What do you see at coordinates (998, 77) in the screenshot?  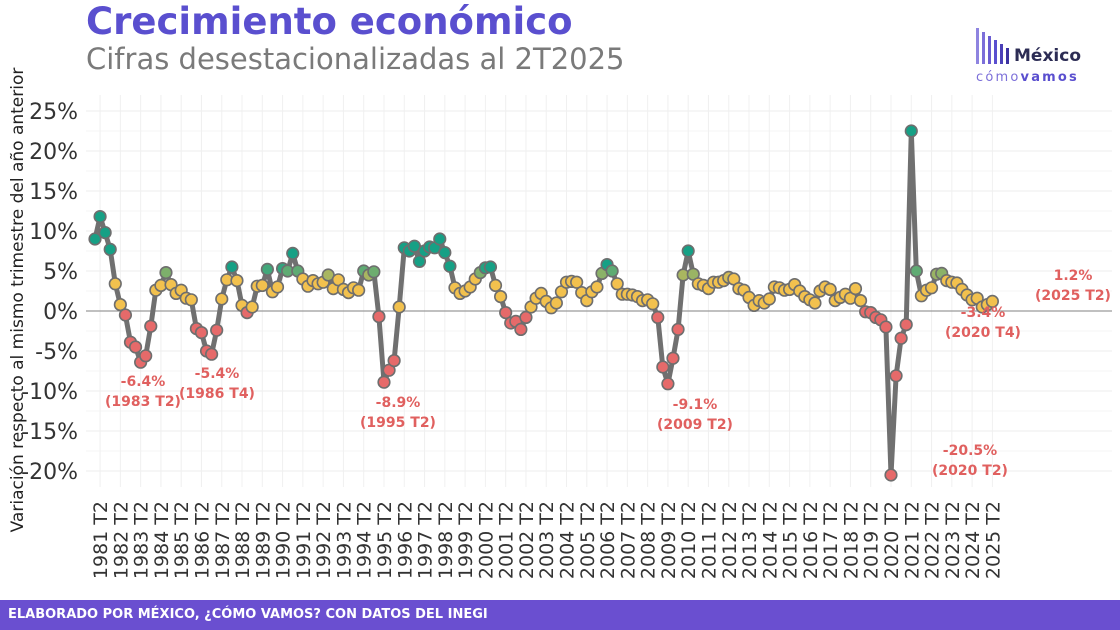 I see `logo-sub-prefix: cómo` at bounding box center [998, 77].